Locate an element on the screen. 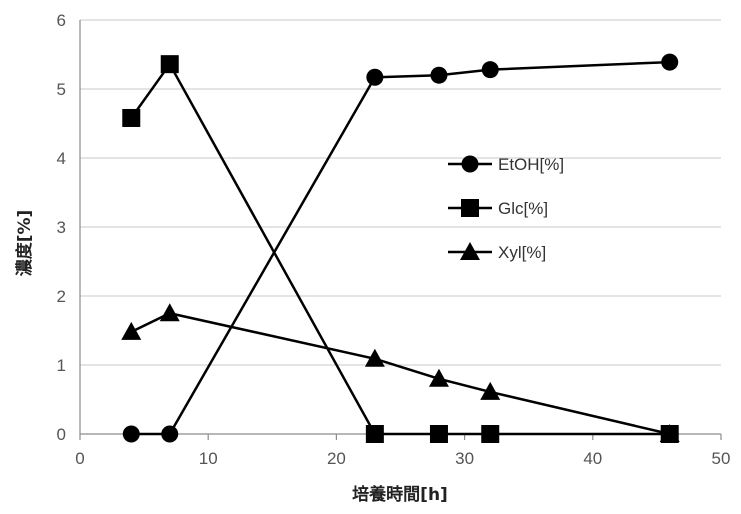 The height and width of the screenshot is (514, 741). y-tick-label: 0 is located at coordinates (61, 434).